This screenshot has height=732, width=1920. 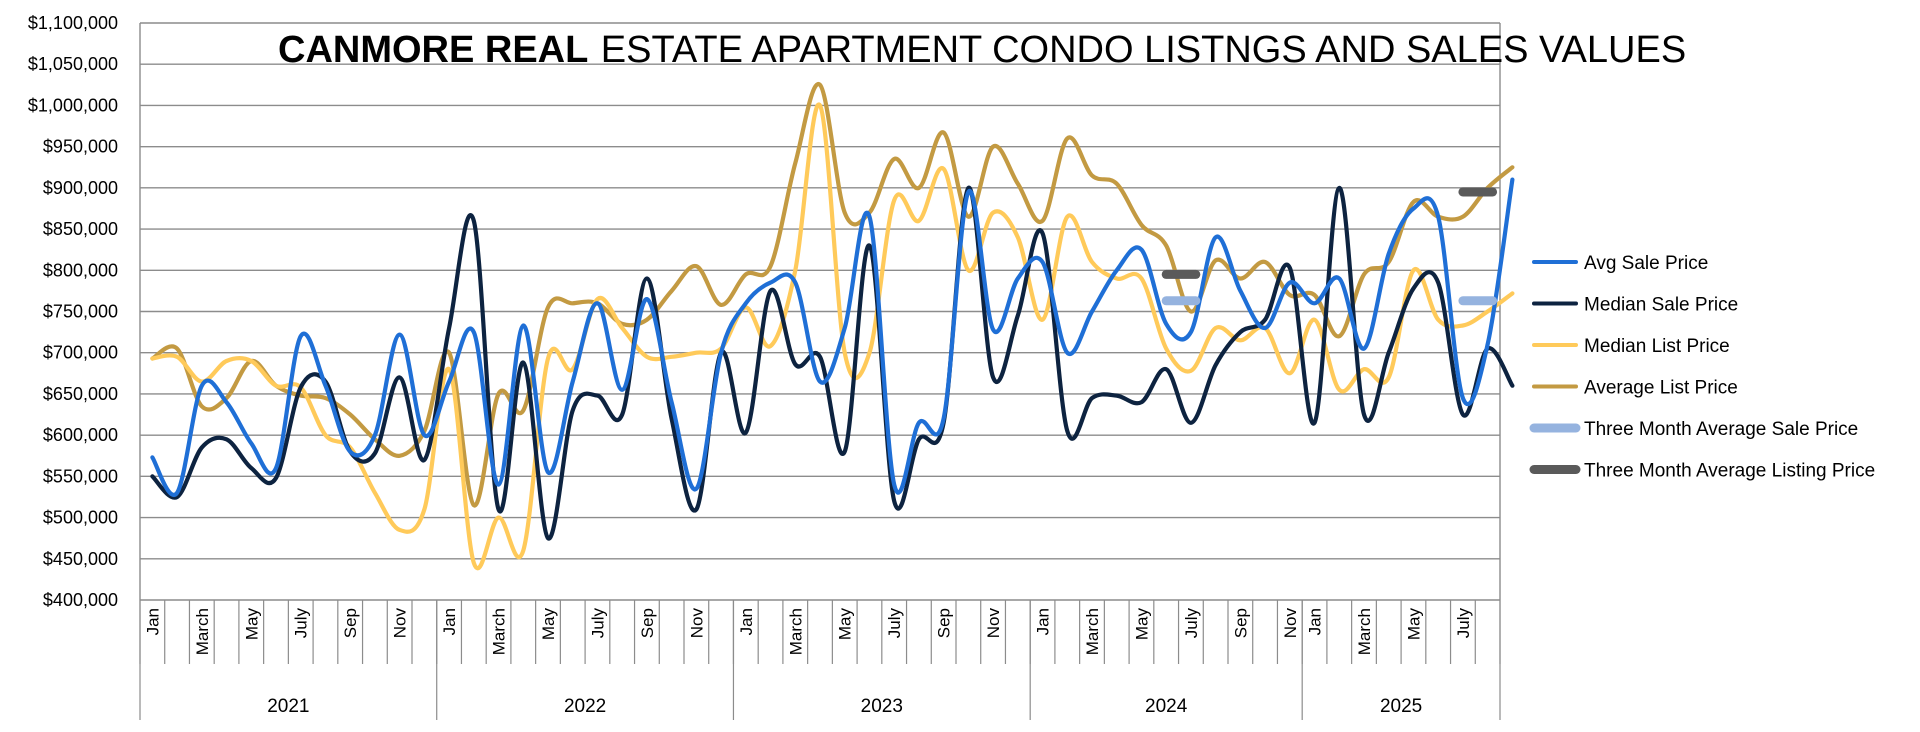 What do you see at coordinates (73, 23) in the screenshot?
I see `y-tick-label: $1,100,000` at bounding box center [73, 23].